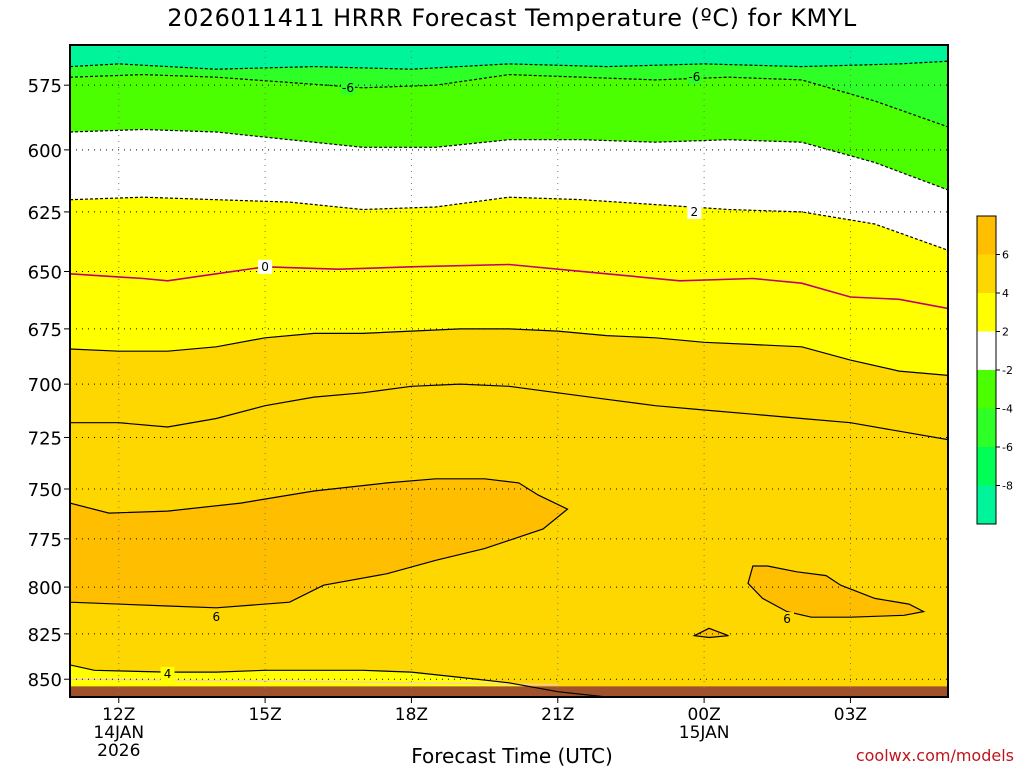 This screenshot has width=1024, height=768. I want to click on x-tick-label-2-0: 18Z, so click(411, 715).